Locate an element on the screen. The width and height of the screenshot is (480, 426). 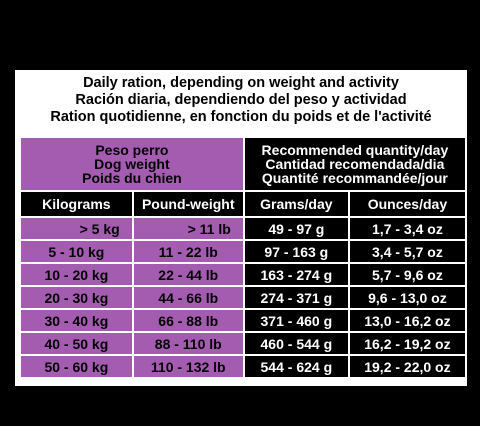
cell-pounds: 110 - 132 lb is located at coordinates (188, 366).